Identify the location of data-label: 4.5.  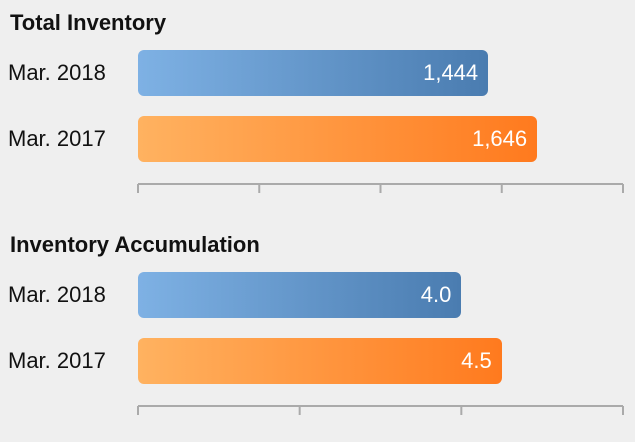
(476, 360).